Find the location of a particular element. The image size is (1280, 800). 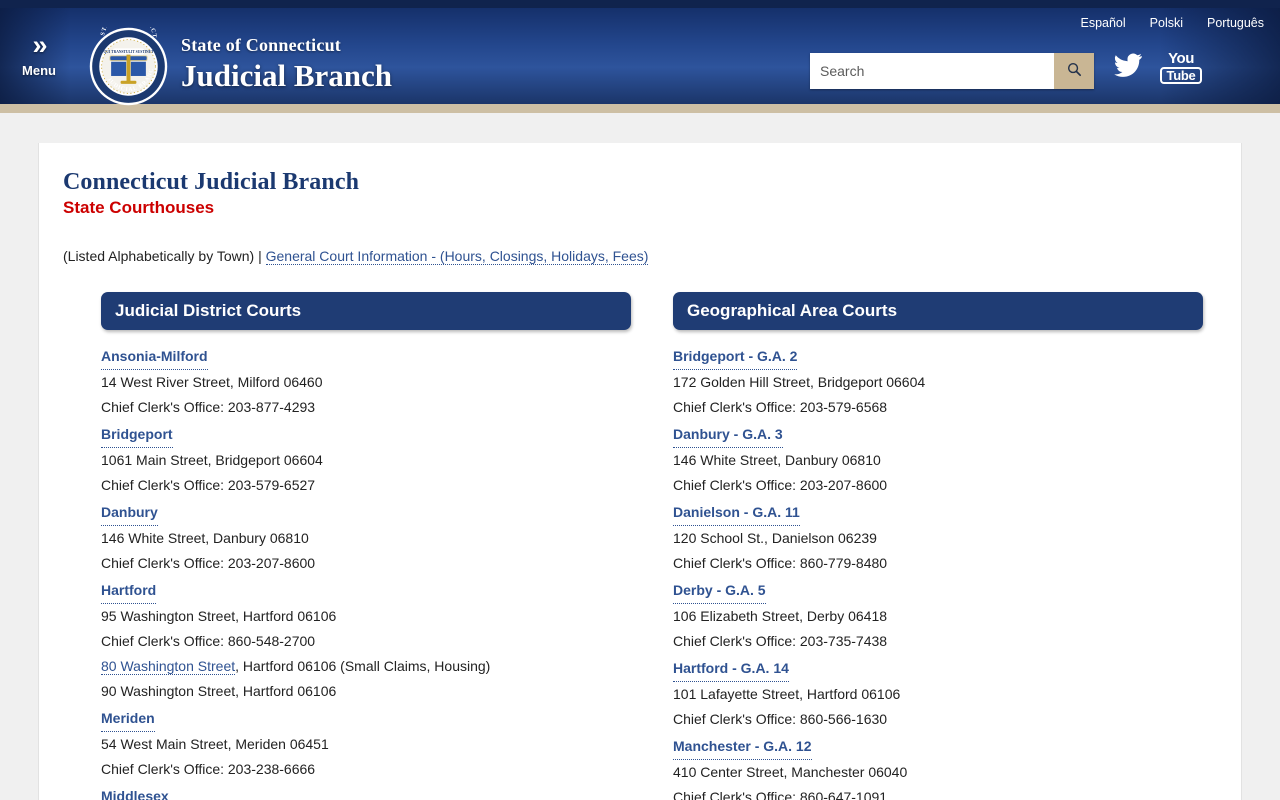

brand-line-state: State of Connecticut is located at coordinates (261, 45).